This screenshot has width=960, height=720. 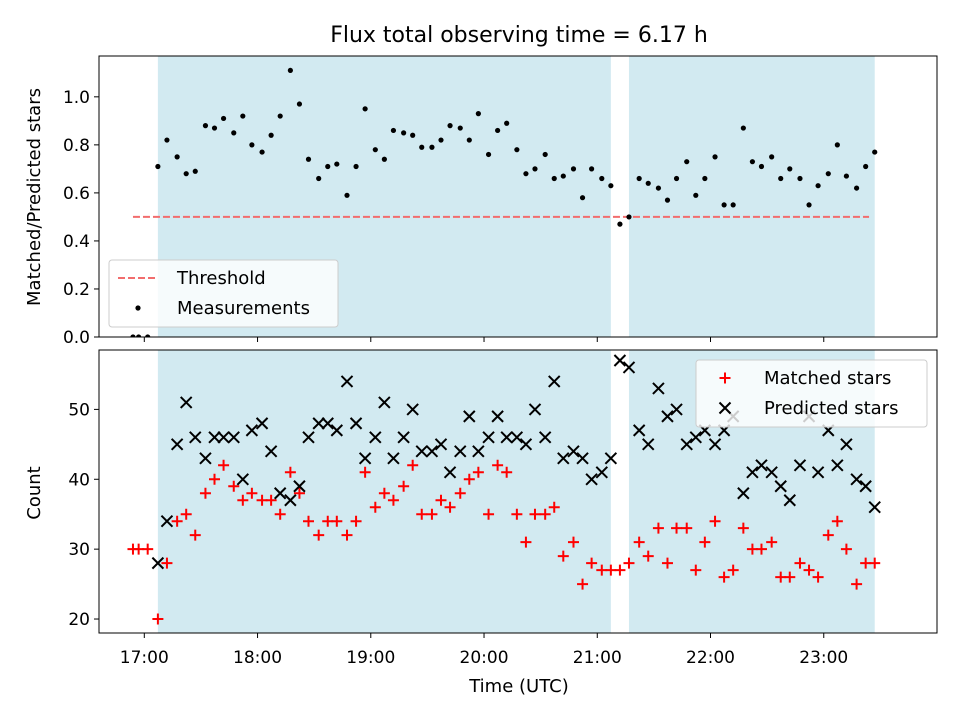 I want to click on ratio-ytick-label-3: 0.6, so click(x=76, y=194).